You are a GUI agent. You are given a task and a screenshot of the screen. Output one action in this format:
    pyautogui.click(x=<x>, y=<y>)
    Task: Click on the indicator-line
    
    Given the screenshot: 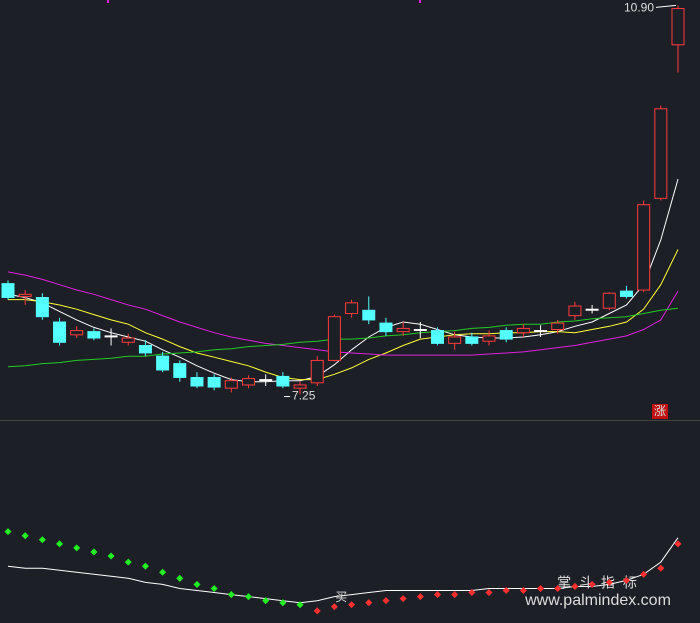 What is the action you would take?
    pyautogui.click(x=343, y=570)
    